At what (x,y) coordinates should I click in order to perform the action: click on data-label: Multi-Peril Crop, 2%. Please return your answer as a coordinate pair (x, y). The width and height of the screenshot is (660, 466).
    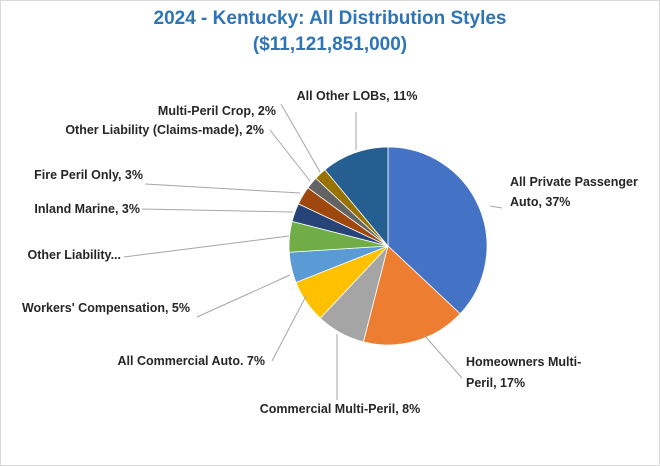
    Looking at the image, I should click on (217, 111).